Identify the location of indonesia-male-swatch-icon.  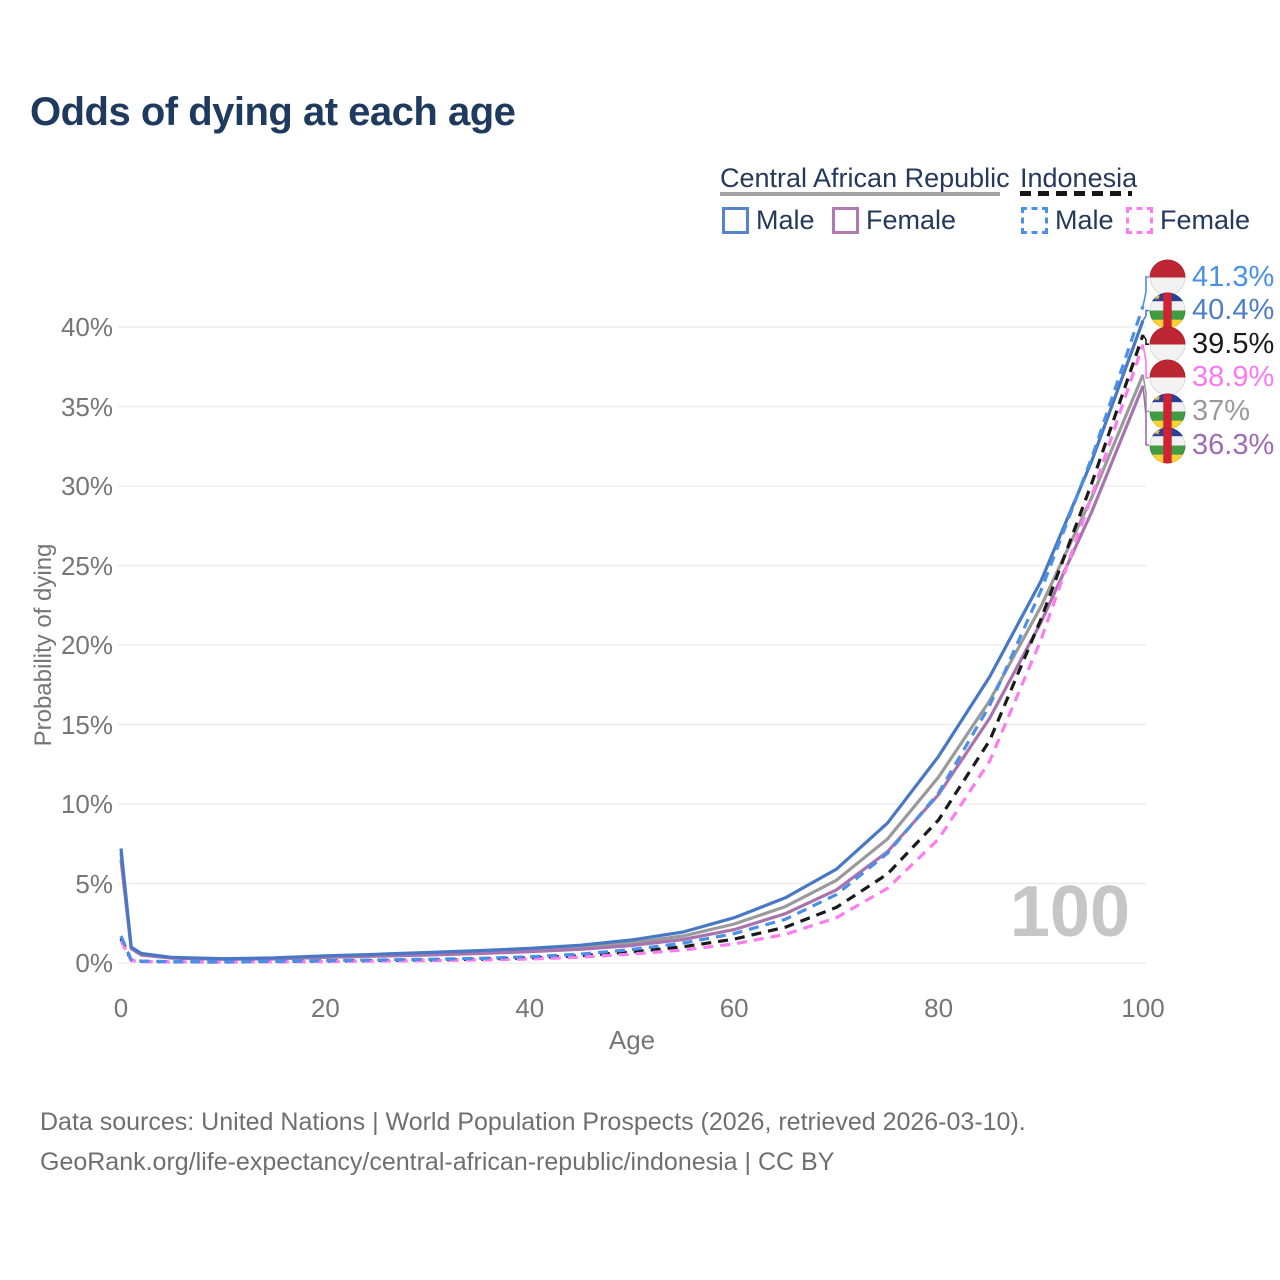
(1034, 220).